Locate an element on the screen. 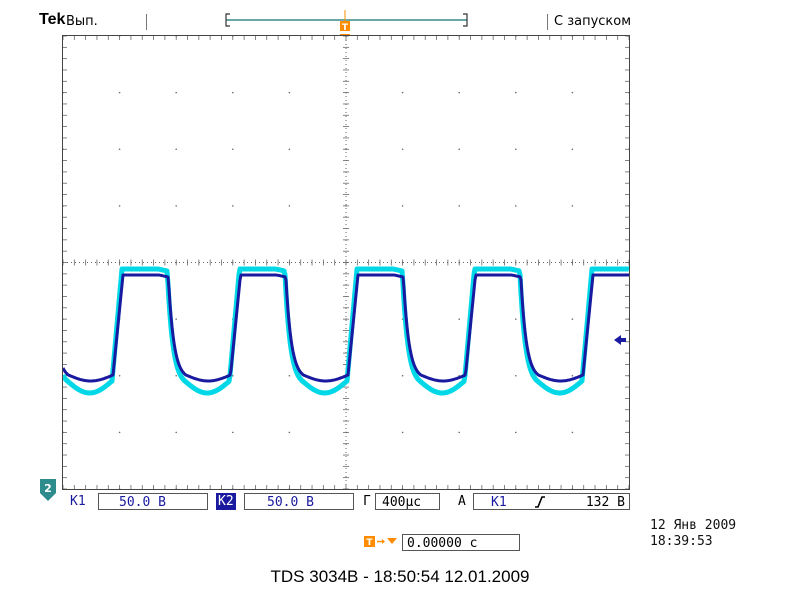  timebase-value: 400µс is located at coordinates (407, 501).